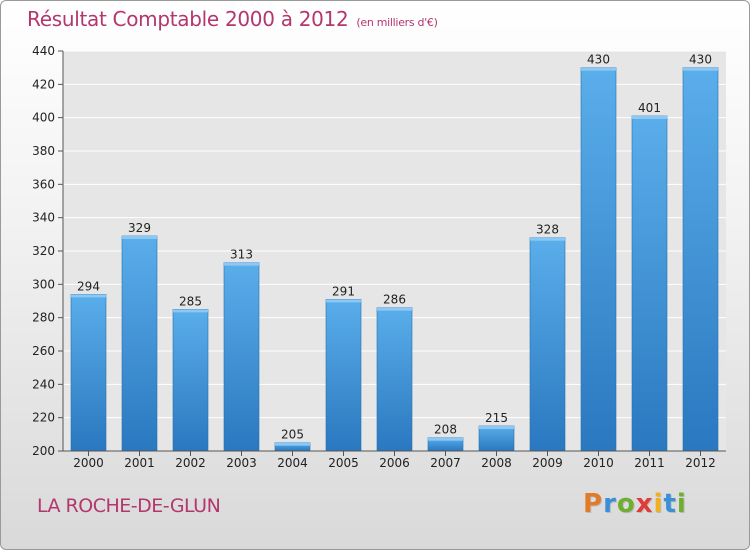  What do you see at coordinates (43, 51) in the screenshot?
I see `y-tick-label: 440` at bounding box center [43, 51].